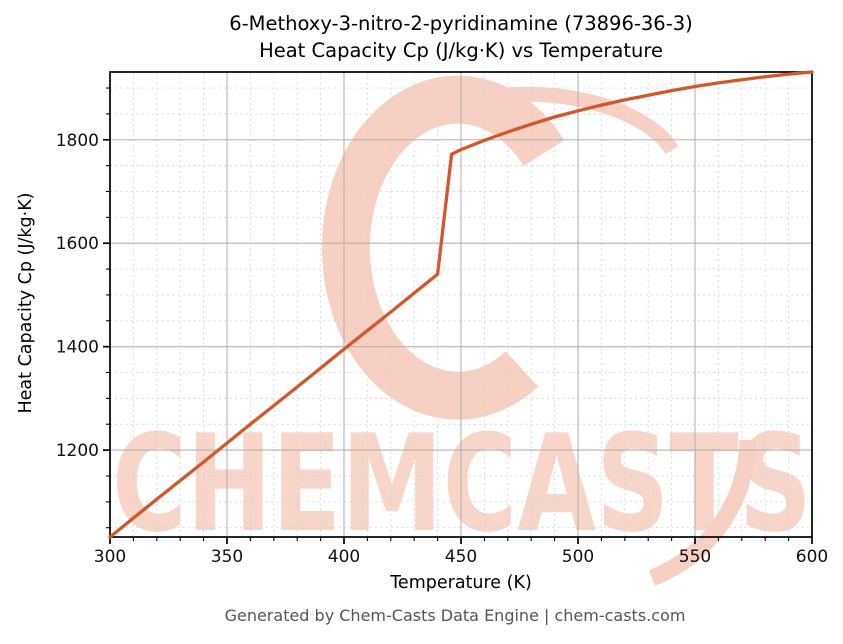 Image resolution: width=843 pixels, height=644 pixels. What do you see at coordinates (695, 557) in the screenshot?
I see `x-tick-label: 550` at bounding box center [695, 557].